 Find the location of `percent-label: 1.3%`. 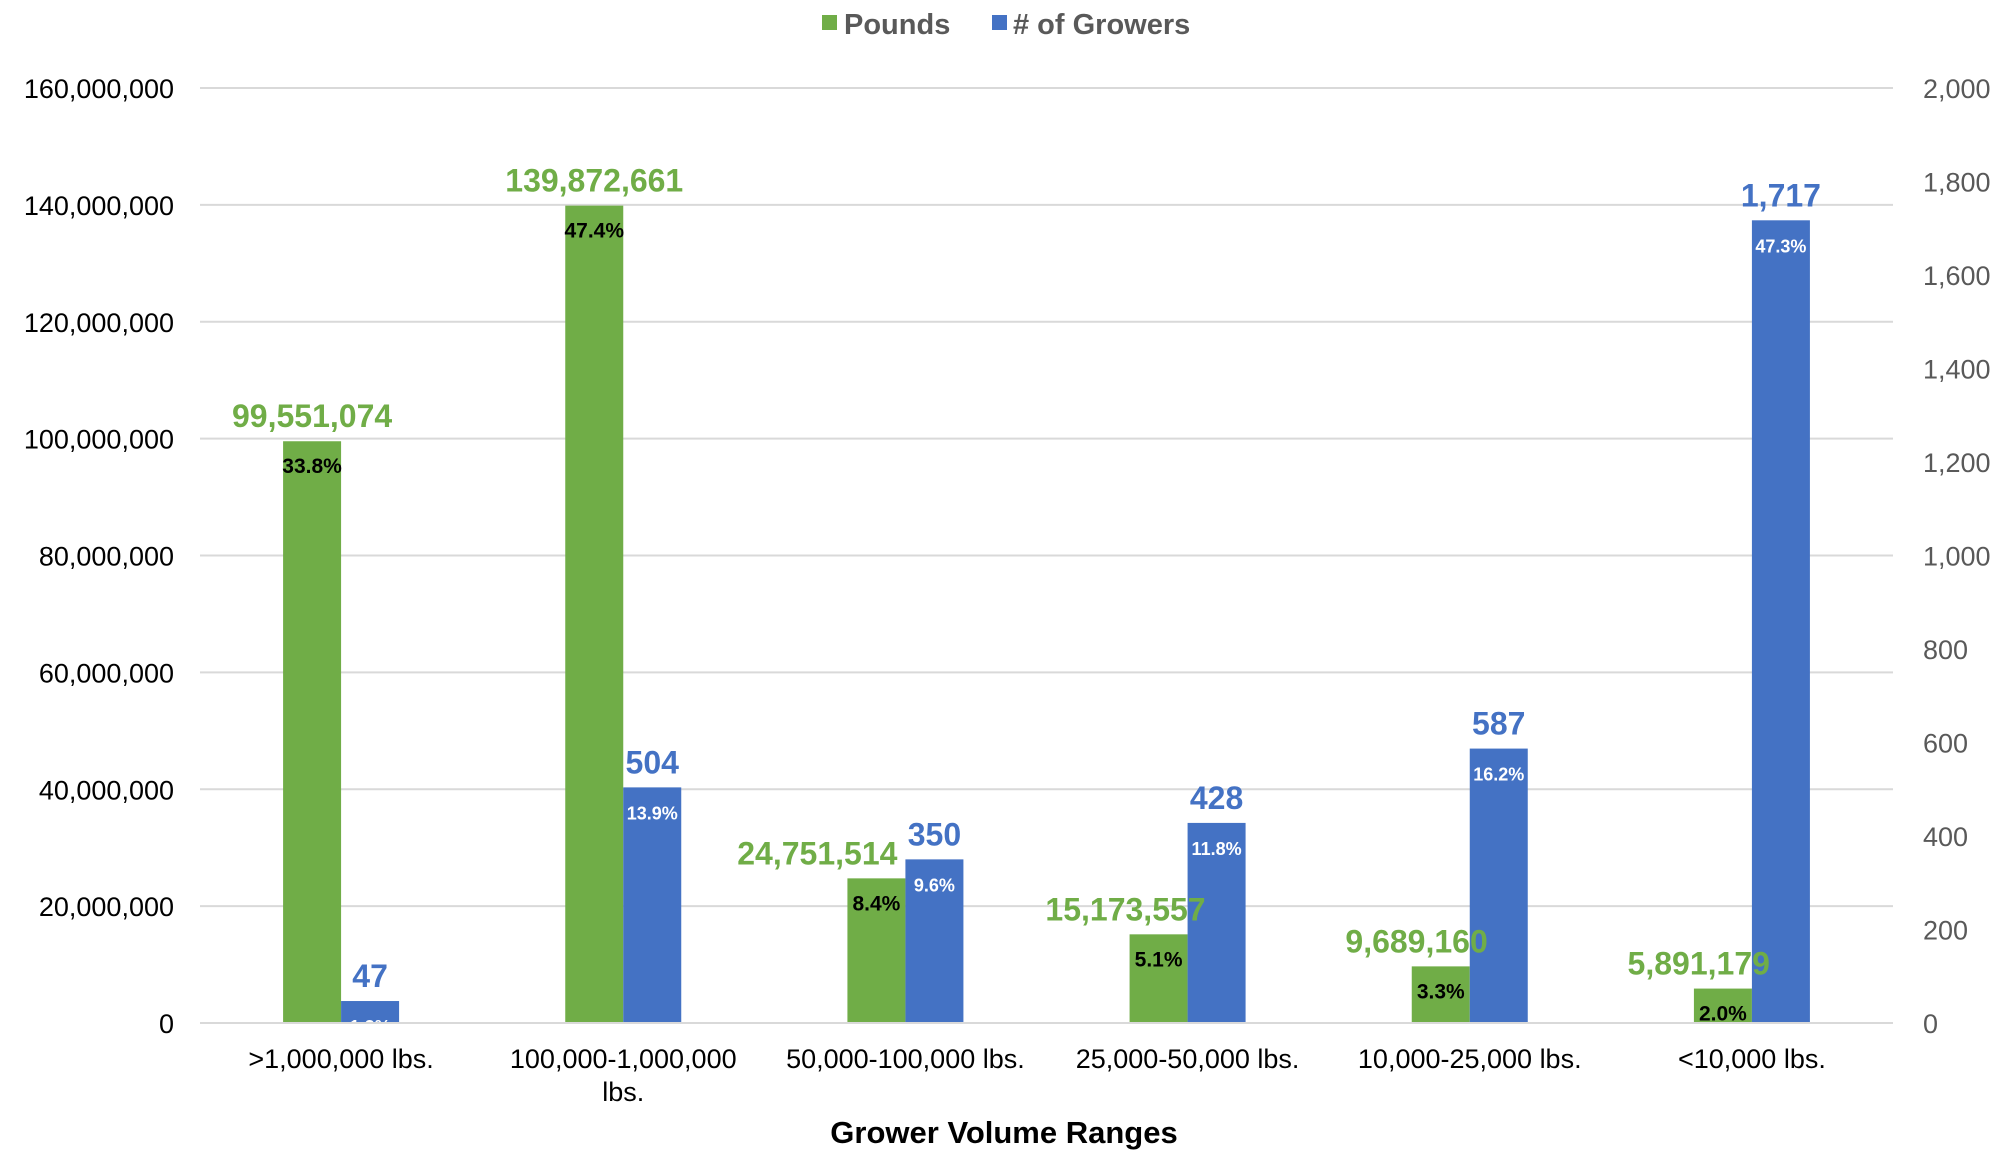

percent-label: 1.3% is located at coordinates (370, 1027).